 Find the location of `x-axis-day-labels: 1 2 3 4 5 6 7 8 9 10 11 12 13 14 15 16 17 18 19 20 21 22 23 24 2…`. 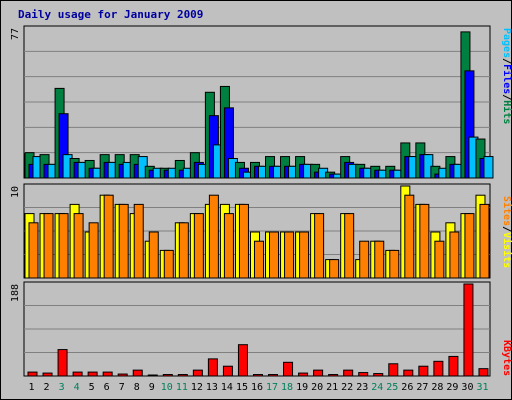

x-axis-day-labels: 1 2 3 4 5 6 7 8 9 10 11 12 13 14 15 16 17 18 19 20 21 22 23 24 2… is located at coordinates (259, 387).